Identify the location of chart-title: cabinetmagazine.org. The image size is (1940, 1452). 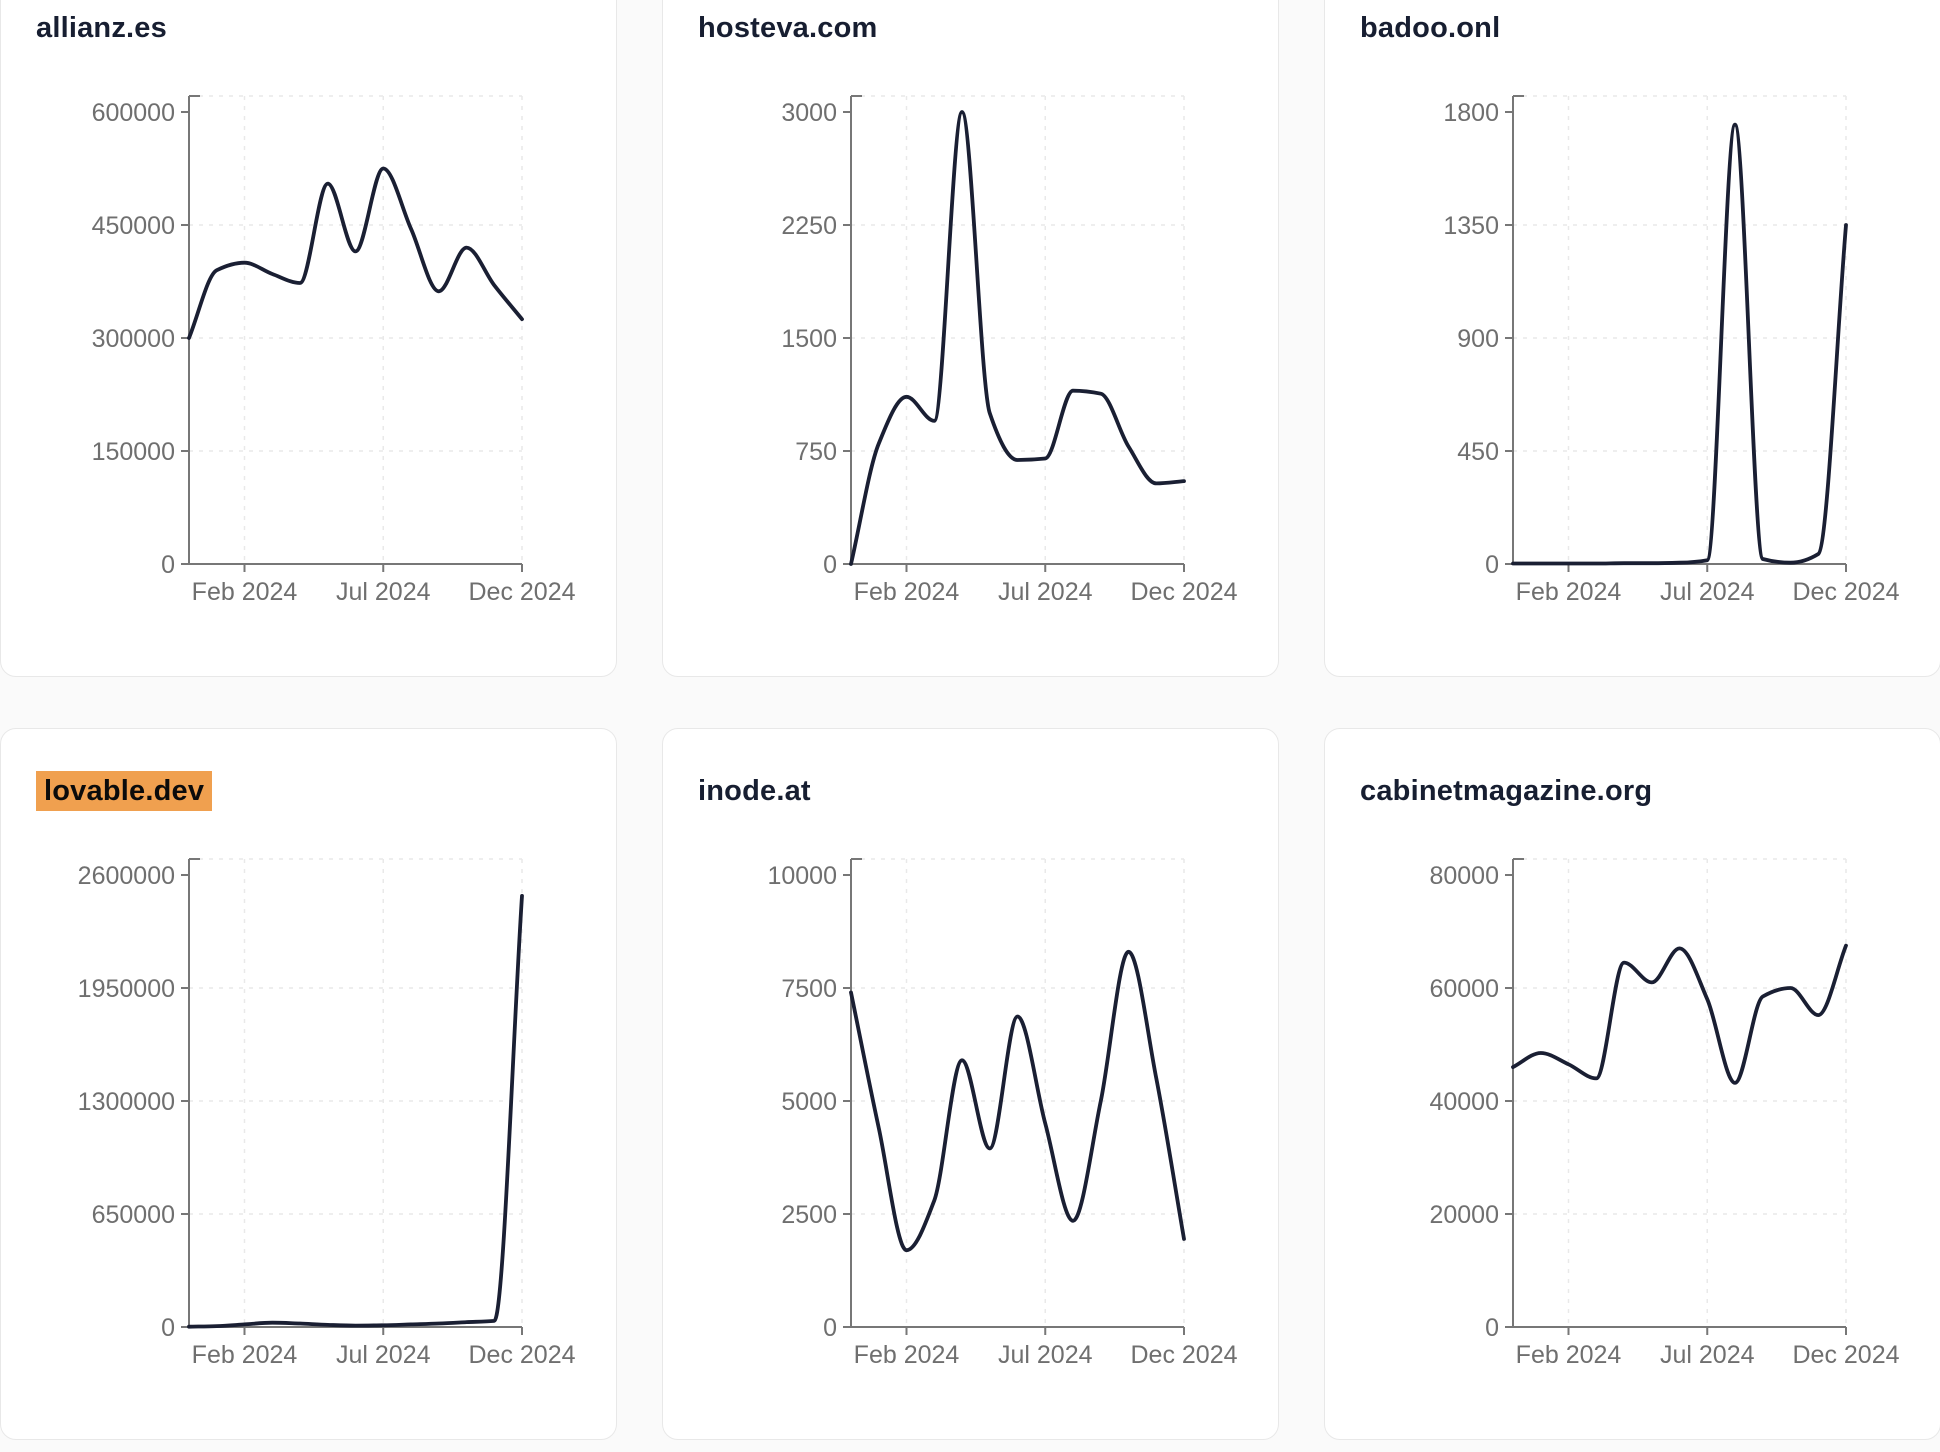
(1506, 791).